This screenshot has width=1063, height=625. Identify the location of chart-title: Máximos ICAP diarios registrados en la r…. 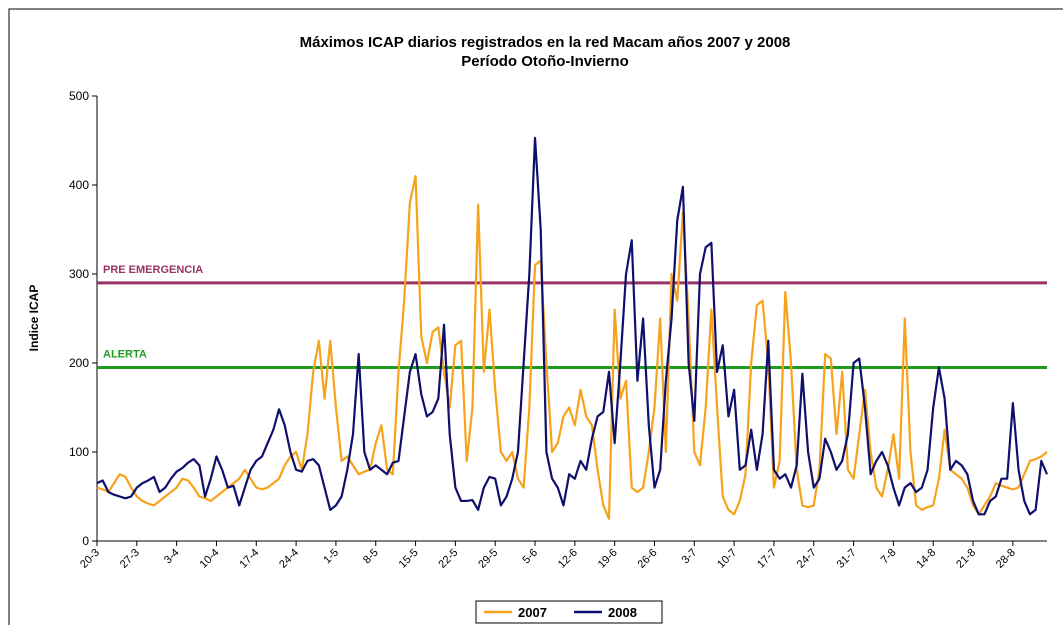
(545, 42).